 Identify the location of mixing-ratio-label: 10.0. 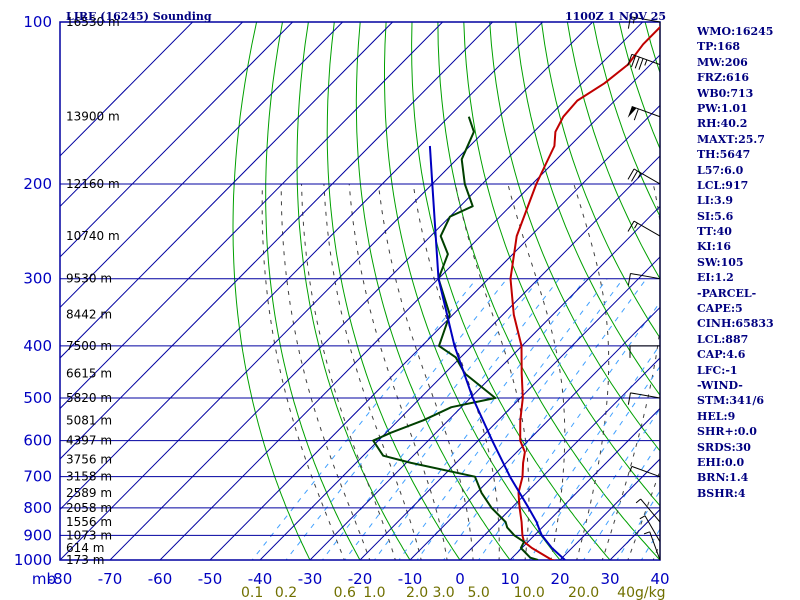
(529, 592).